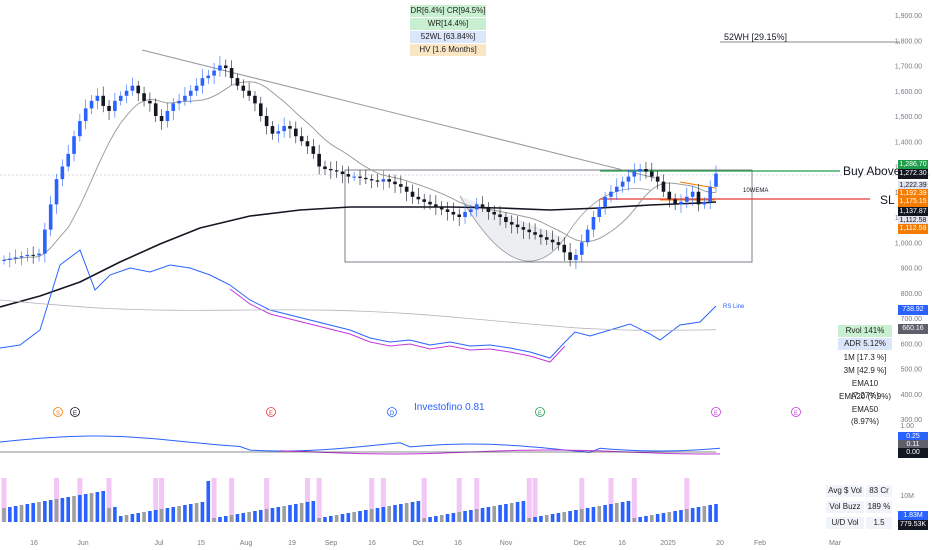 Image resolution: width=932 pixels, height=550 pixels. Describe the element at coordinates (392, 414) in the screenshot. I see `event-marker-label: D` at that location.